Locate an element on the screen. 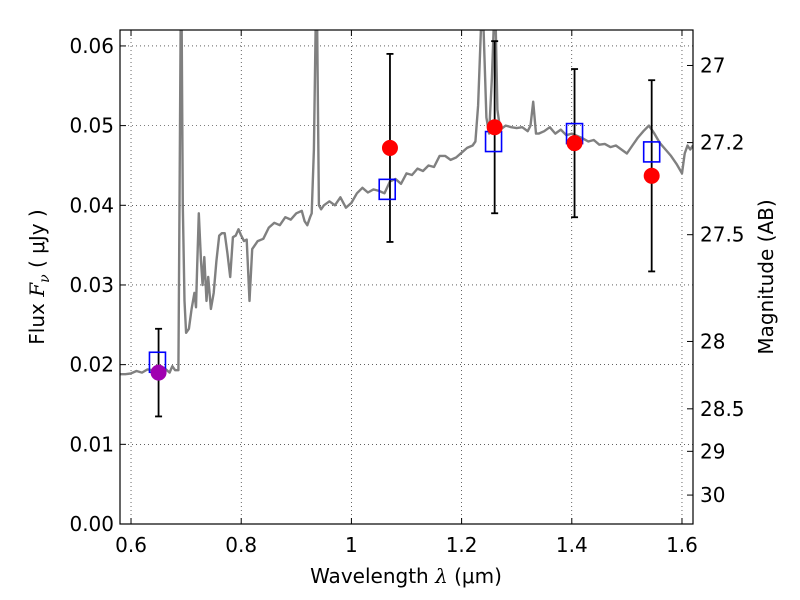  mag-tick-label: 27 is located at coordinates (712, 65).